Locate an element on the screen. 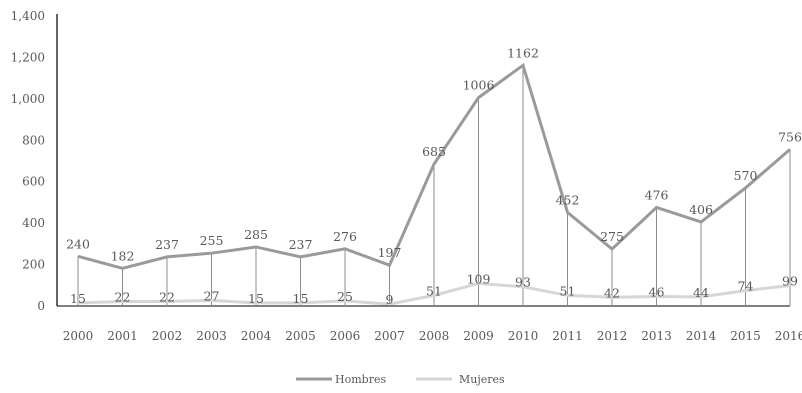 This screenshot has width=802, height=393. data-label-mujeres: 99 is located at coordinates (790, 280).